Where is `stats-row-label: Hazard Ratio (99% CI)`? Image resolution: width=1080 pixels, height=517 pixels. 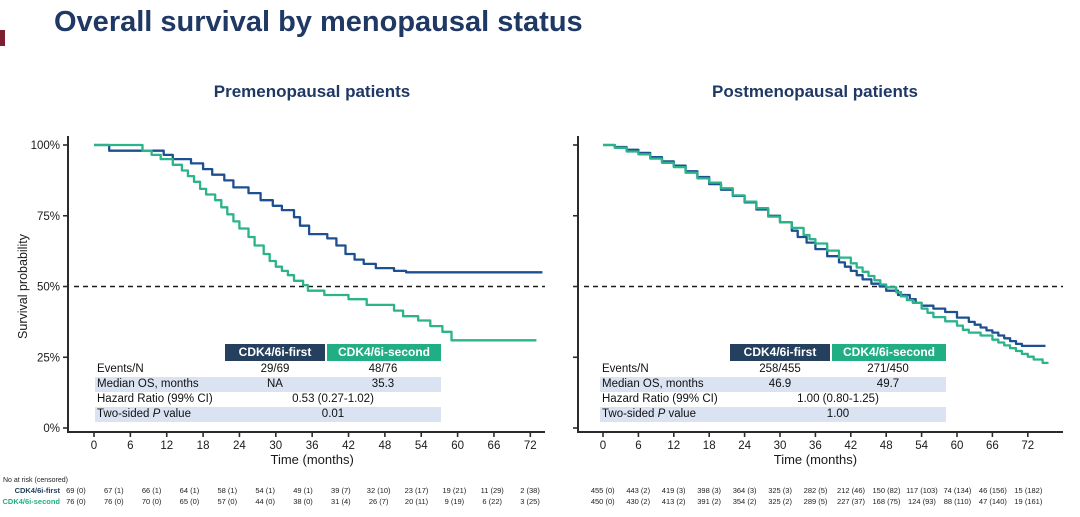
stats-row-label: Hazard Ratio (99% CI) is located at coordinates (660, 399).